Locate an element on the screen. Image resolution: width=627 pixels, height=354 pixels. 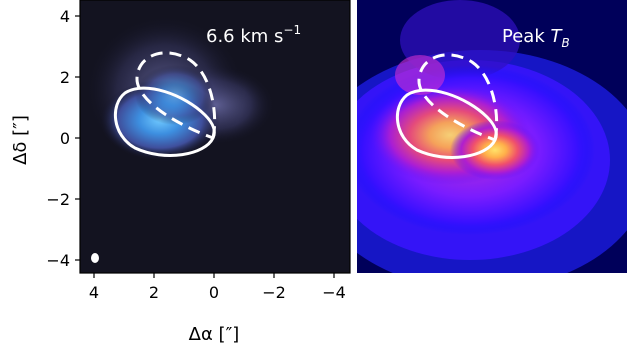
left-dashed-ellipse is located at coordinates (176, 95).